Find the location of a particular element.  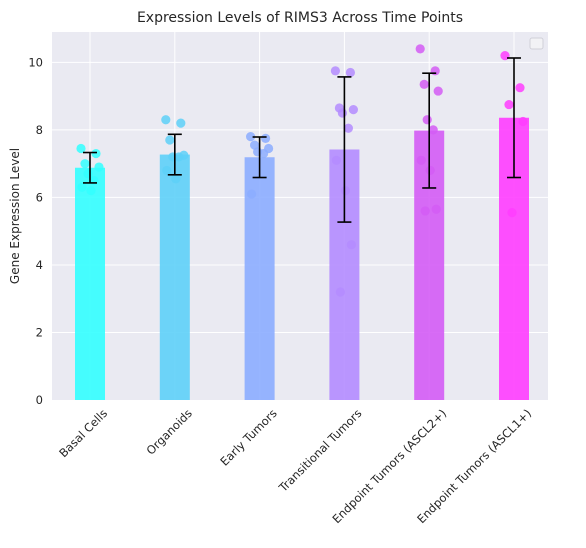

legend-box is located at coordinates (536, 43).